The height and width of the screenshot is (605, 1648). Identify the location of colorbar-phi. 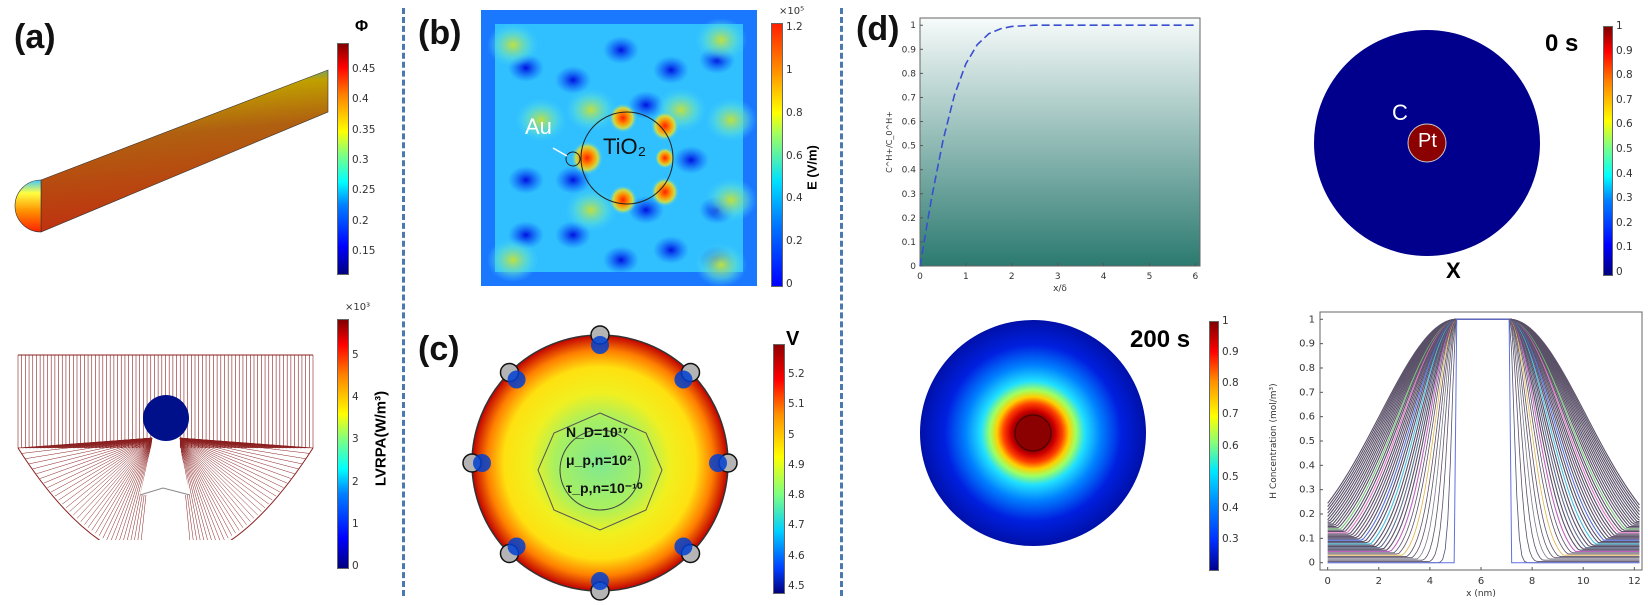
(343, 159).